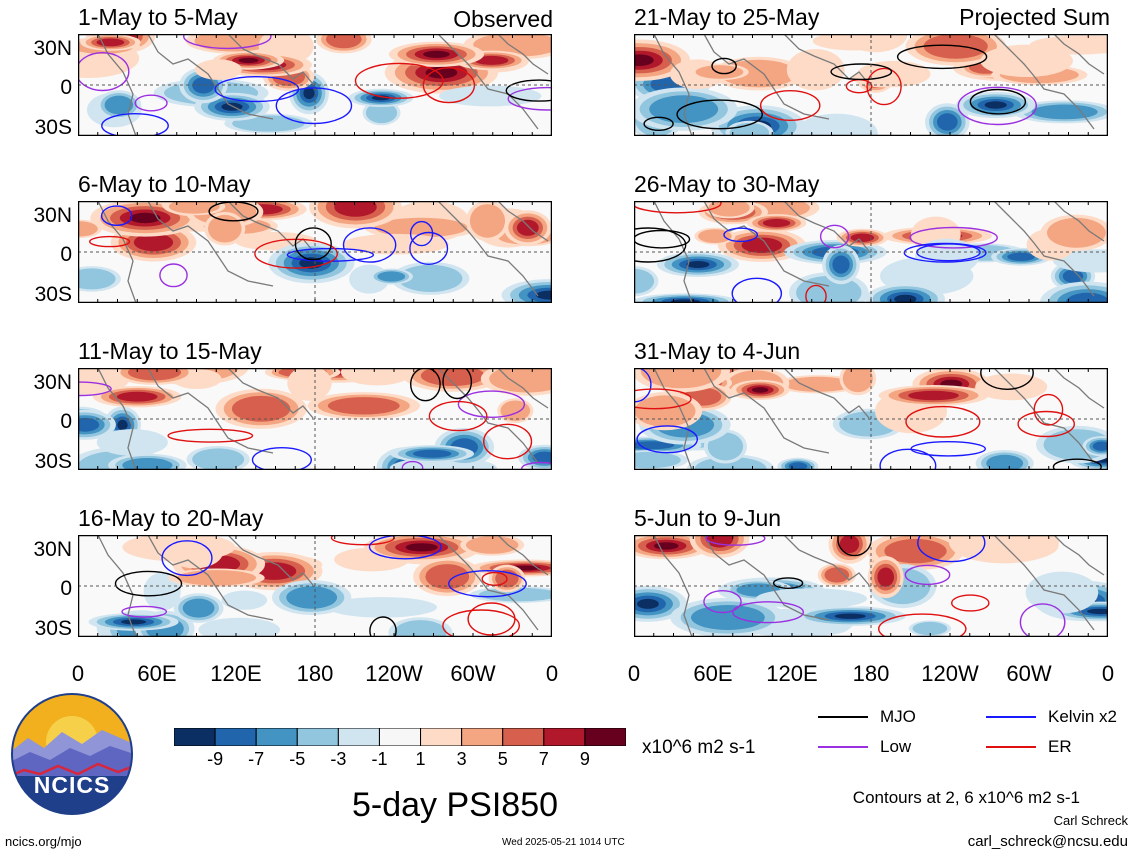  Describe the element at coordinates (43, 841) in the screenshot. I see `site-url: ncics.org/mjo` at that location.